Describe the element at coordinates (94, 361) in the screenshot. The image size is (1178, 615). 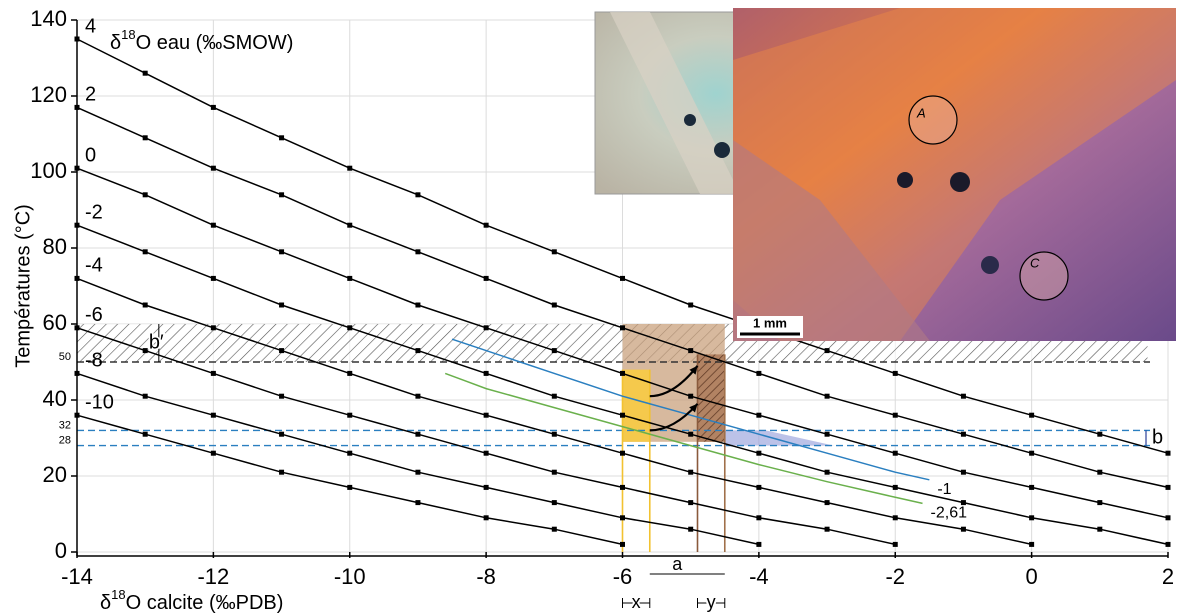
I see `series-label: -8` at that location.